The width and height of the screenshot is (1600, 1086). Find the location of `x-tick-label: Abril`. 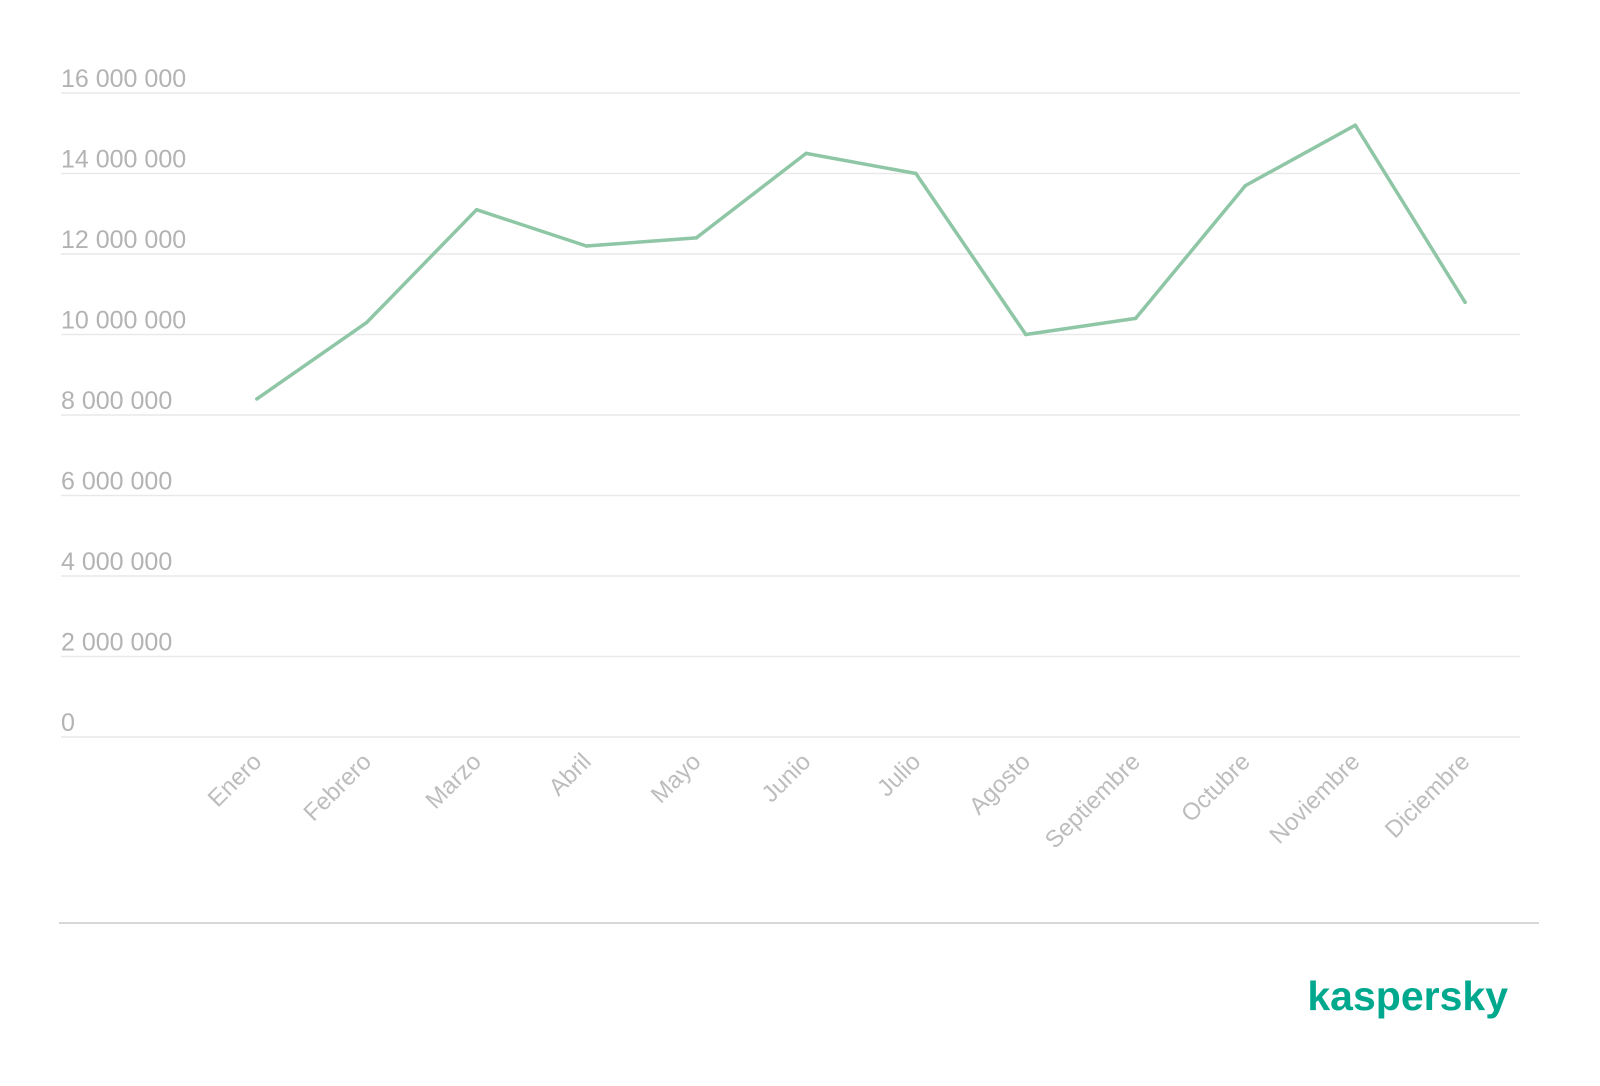

x-tick-label: Abril is located at coordinates (570, 774).